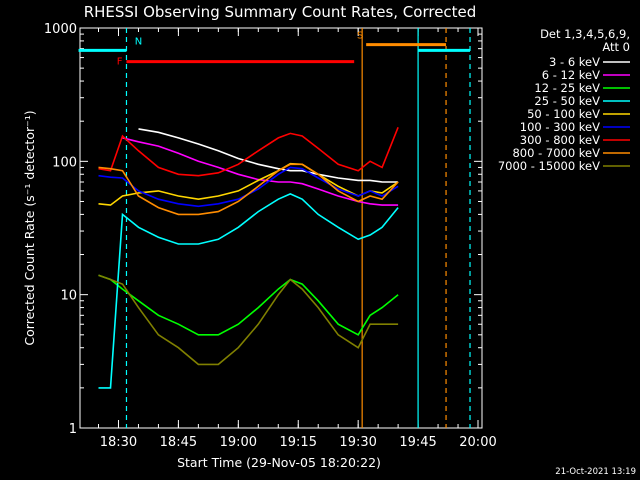  What do you see at coordinates (560, 127) in the screenshot?
I see `legend-label: 100 - 300 keV` at bounding box center [560, 127].